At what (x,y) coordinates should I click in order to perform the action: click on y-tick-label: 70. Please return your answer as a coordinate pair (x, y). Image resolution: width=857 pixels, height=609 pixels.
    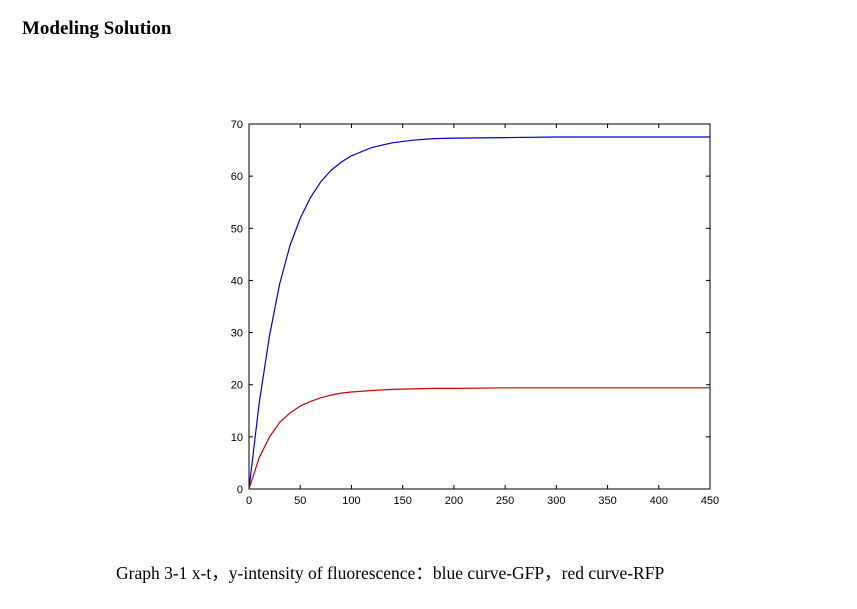
    Looking at the image, I should click on (237, 125).